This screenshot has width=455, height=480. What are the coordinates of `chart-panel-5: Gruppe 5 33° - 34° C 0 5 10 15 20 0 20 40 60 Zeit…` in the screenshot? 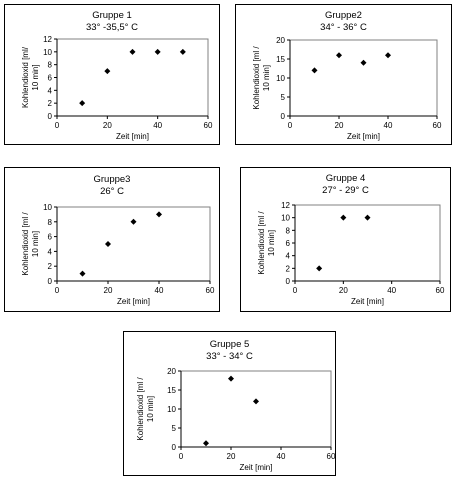 It's located at (229, 403).